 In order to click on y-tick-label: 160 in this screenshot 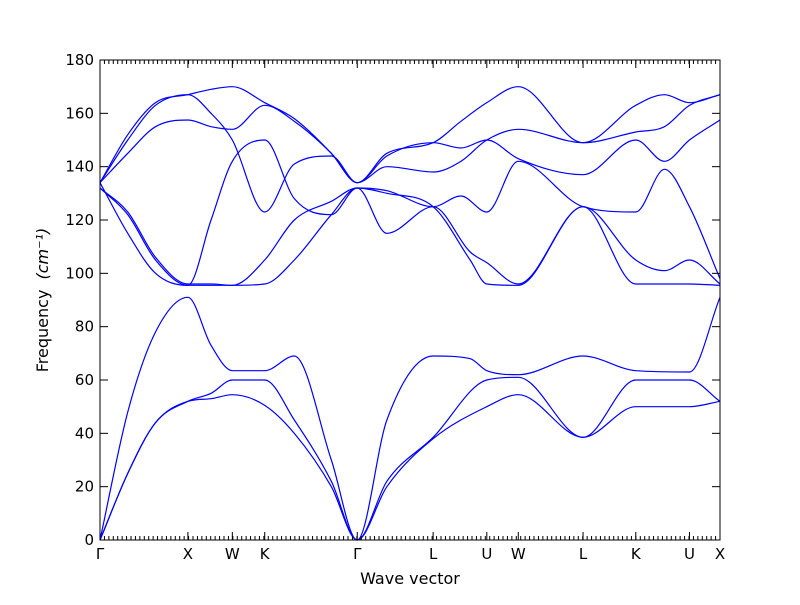, I will do `click(79, 113)`.